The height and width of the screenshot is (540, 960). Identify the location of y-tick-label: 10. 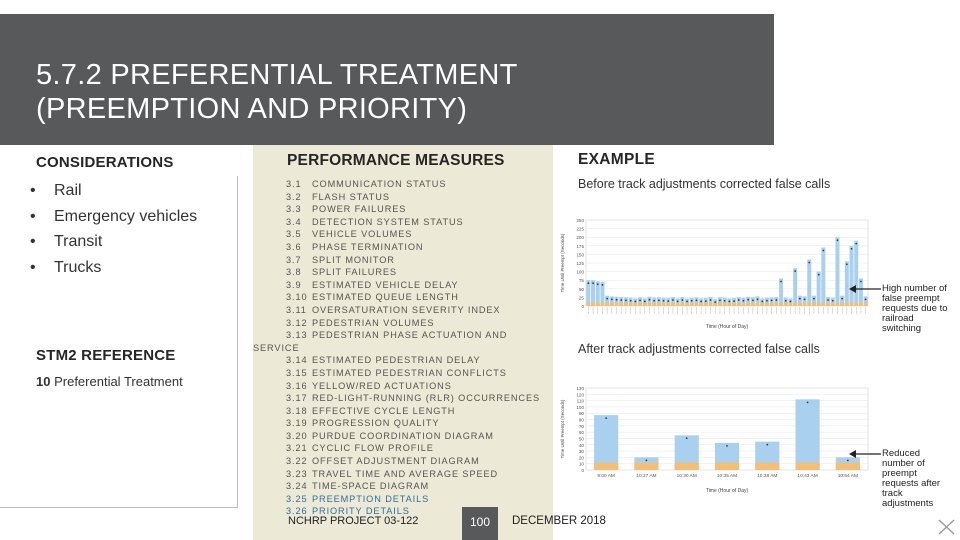
(582, 464).